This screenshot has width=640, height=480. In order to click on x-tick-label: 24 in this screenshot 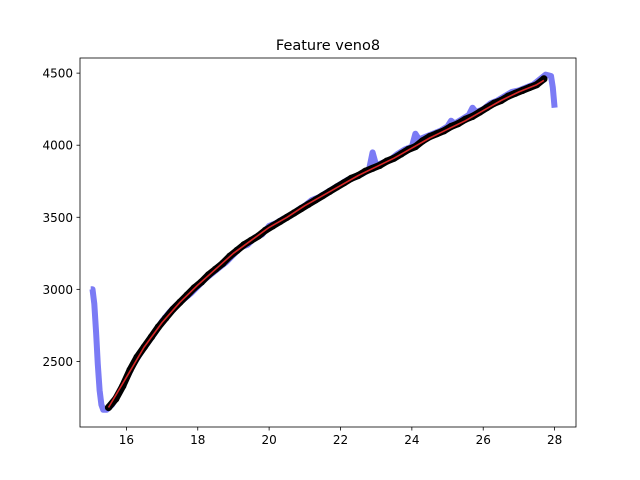, I will do `click(411, 440)`.